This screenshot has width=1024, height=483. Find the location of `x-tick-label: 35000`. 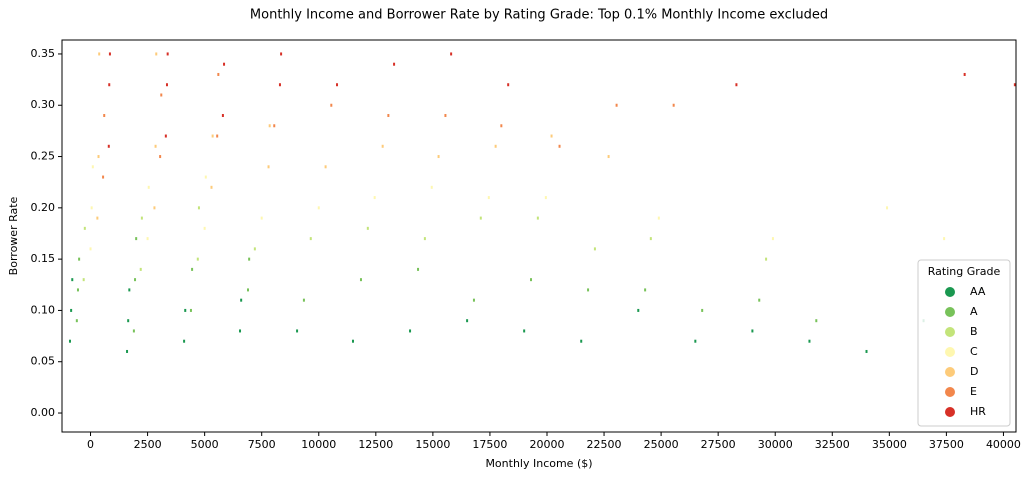

x-tick-label: 35000 is located at coordinates (889, 444).